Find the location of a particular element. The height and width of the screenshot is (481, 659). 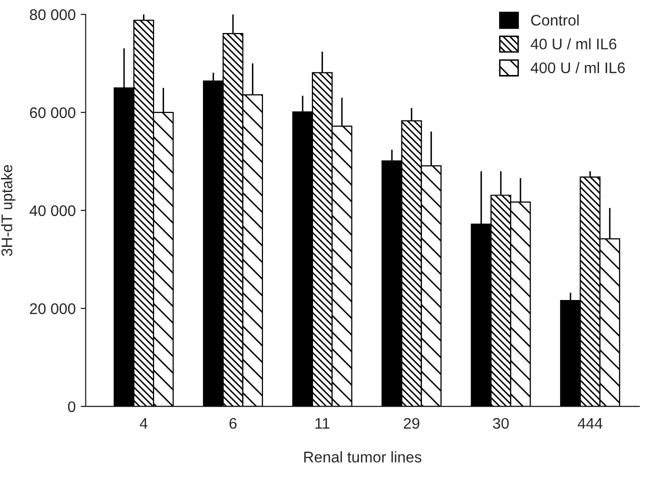

y-tick-label: 60 000 is located at coordinates (53, 112).